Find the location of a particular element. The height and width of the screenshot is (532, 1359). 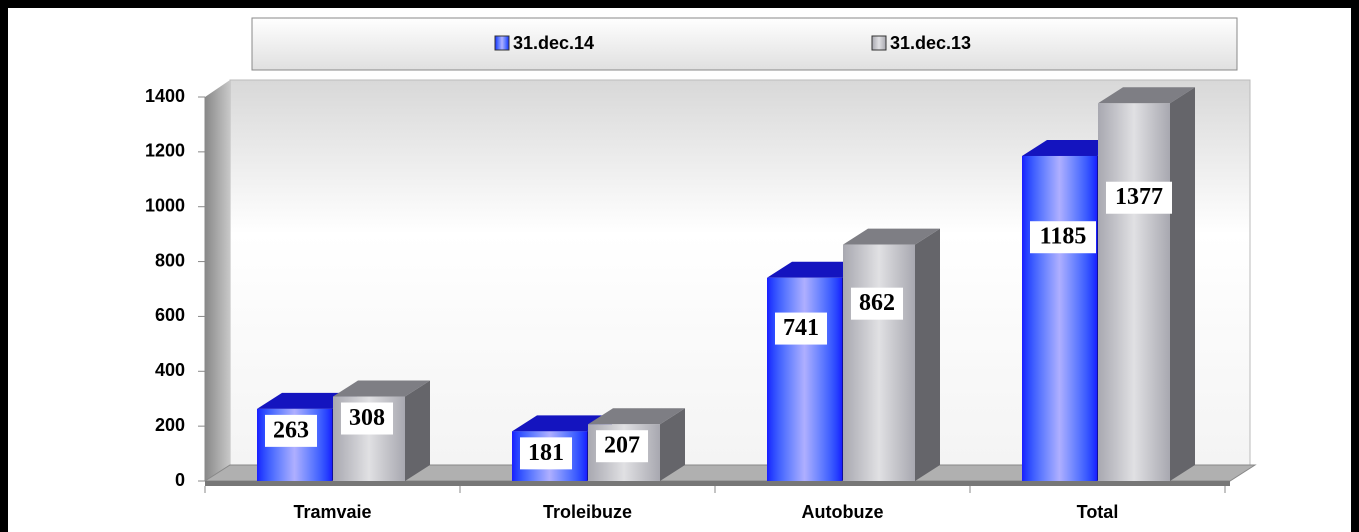

data-label: 207 is located at coordinates (622, 446).